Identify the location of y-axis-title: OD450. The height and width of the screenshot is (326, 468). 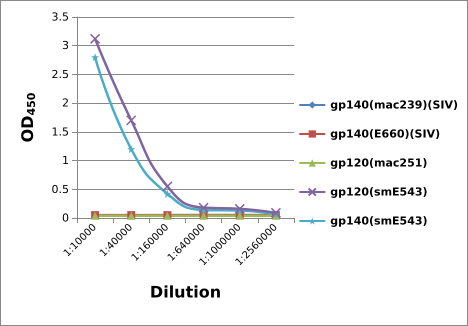
(28, 117).